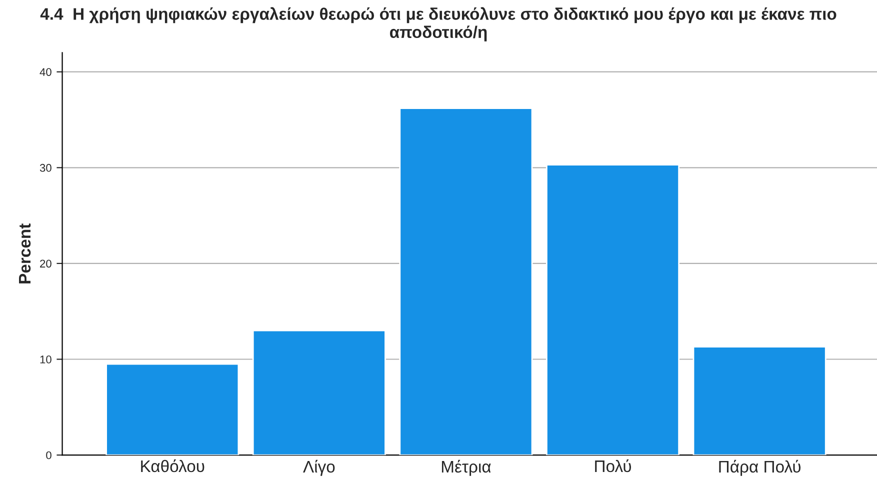 This screenshot has height=479, width=877. I want to click on x-tick-label: Μέτρια, so click(466, 468).